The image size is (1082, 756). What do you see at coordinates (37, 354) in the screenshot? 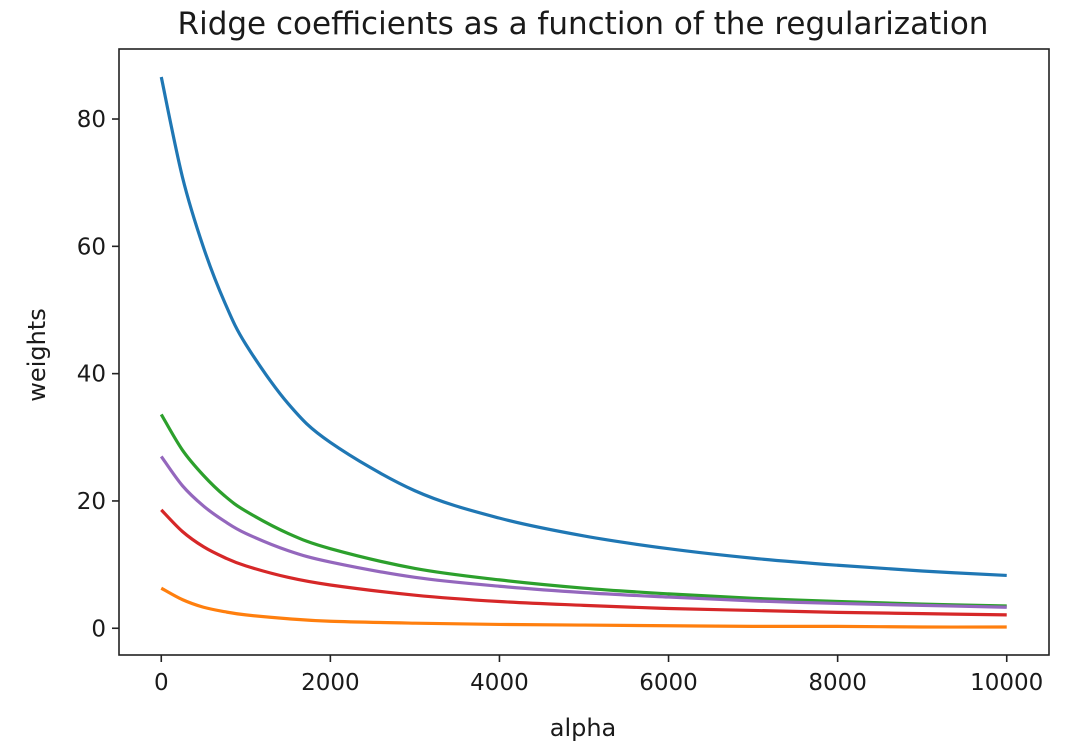
I see `y-axis-label: weights` at bounding box center [37, 354].